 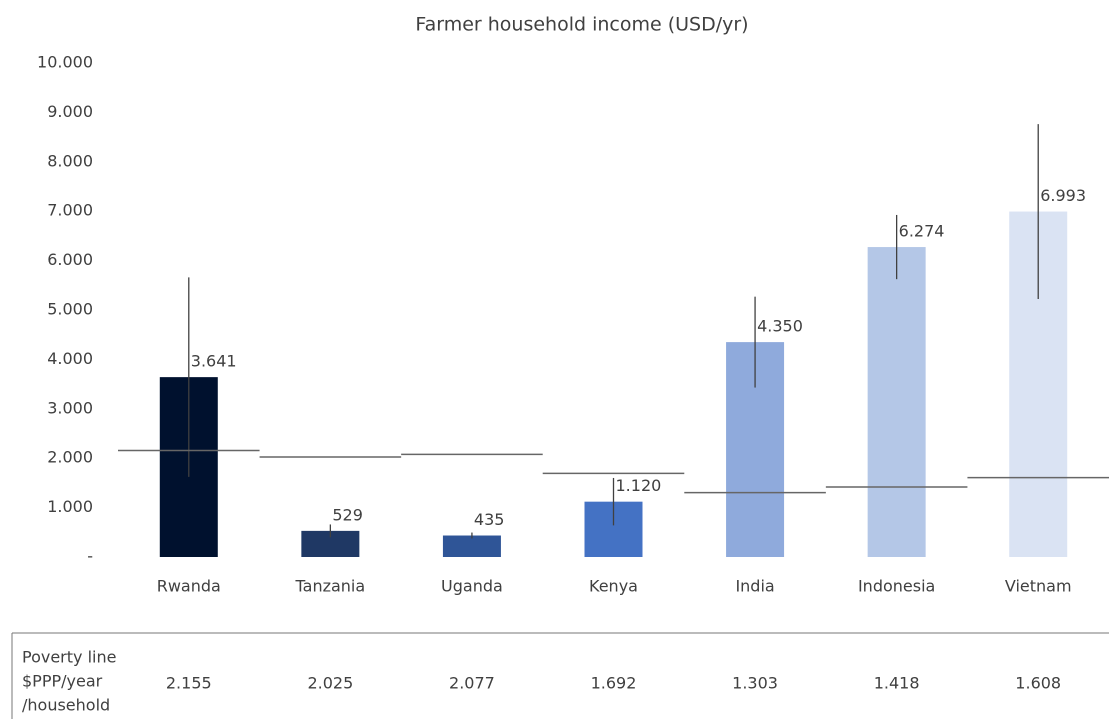 I want to click on table-value: 1.418, so click(x=897, y=683).